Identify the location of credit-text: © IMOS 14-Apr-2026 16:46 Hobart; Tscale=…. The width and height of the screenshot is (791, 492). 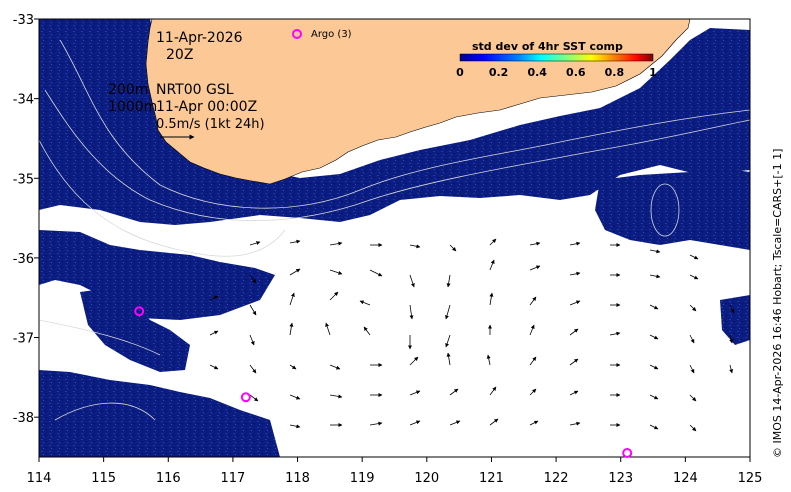
(777, 303).